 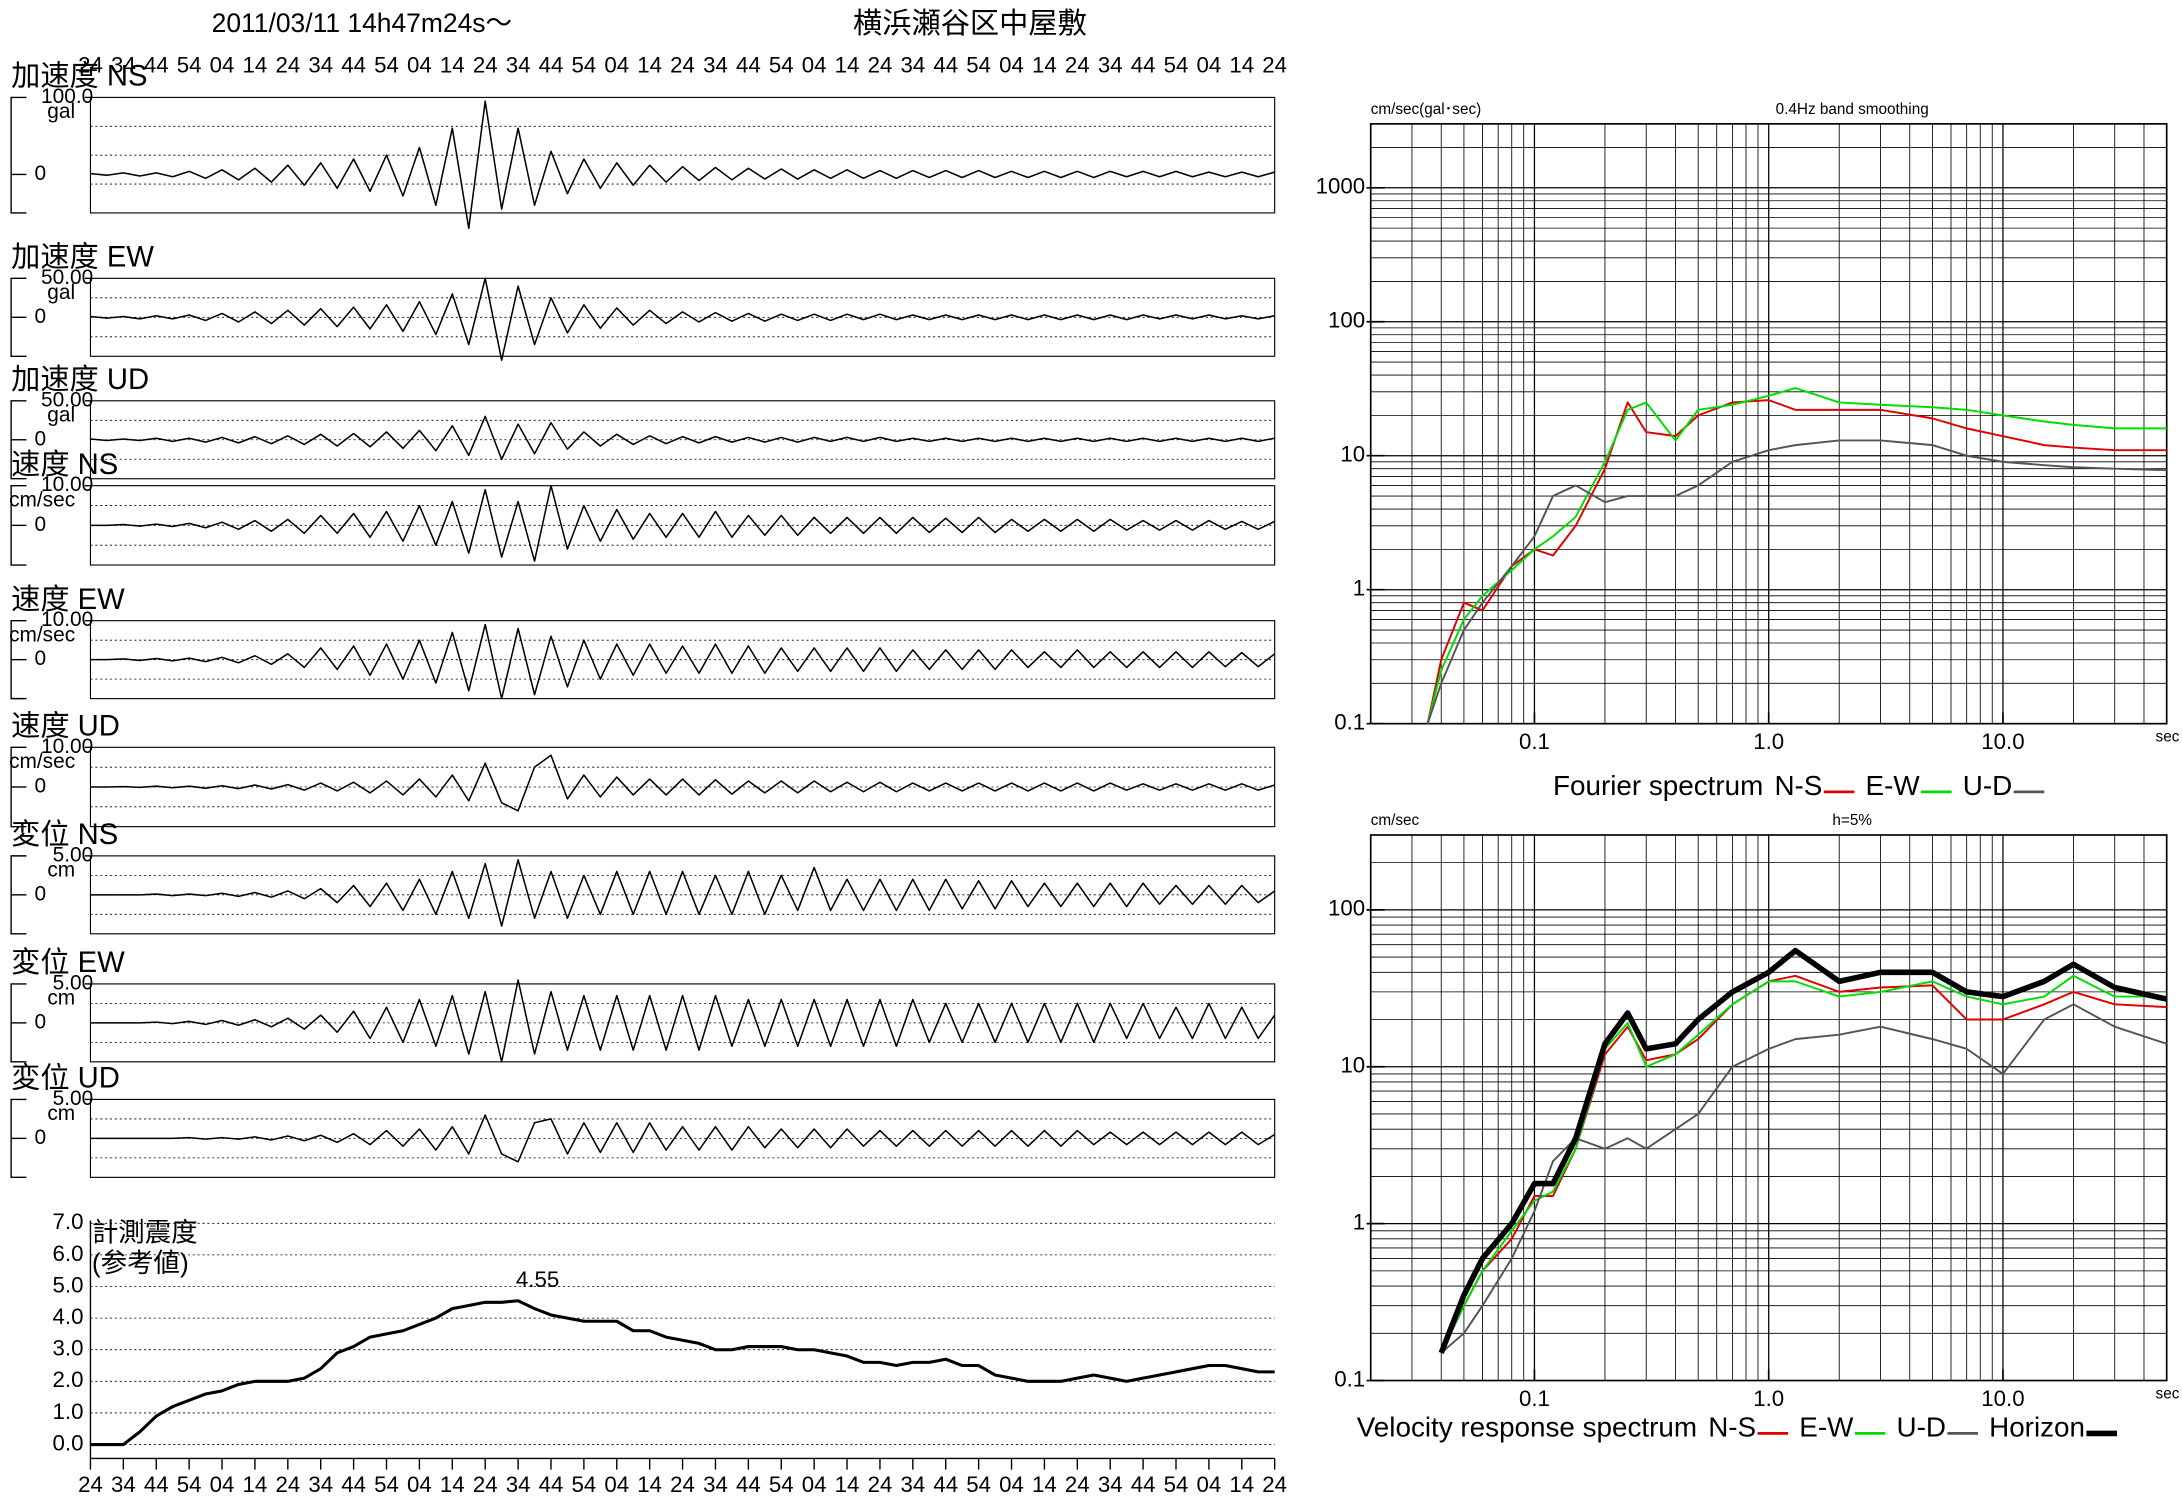 I want to click on y-tick-label: 100, so click(x=1346, y=320).